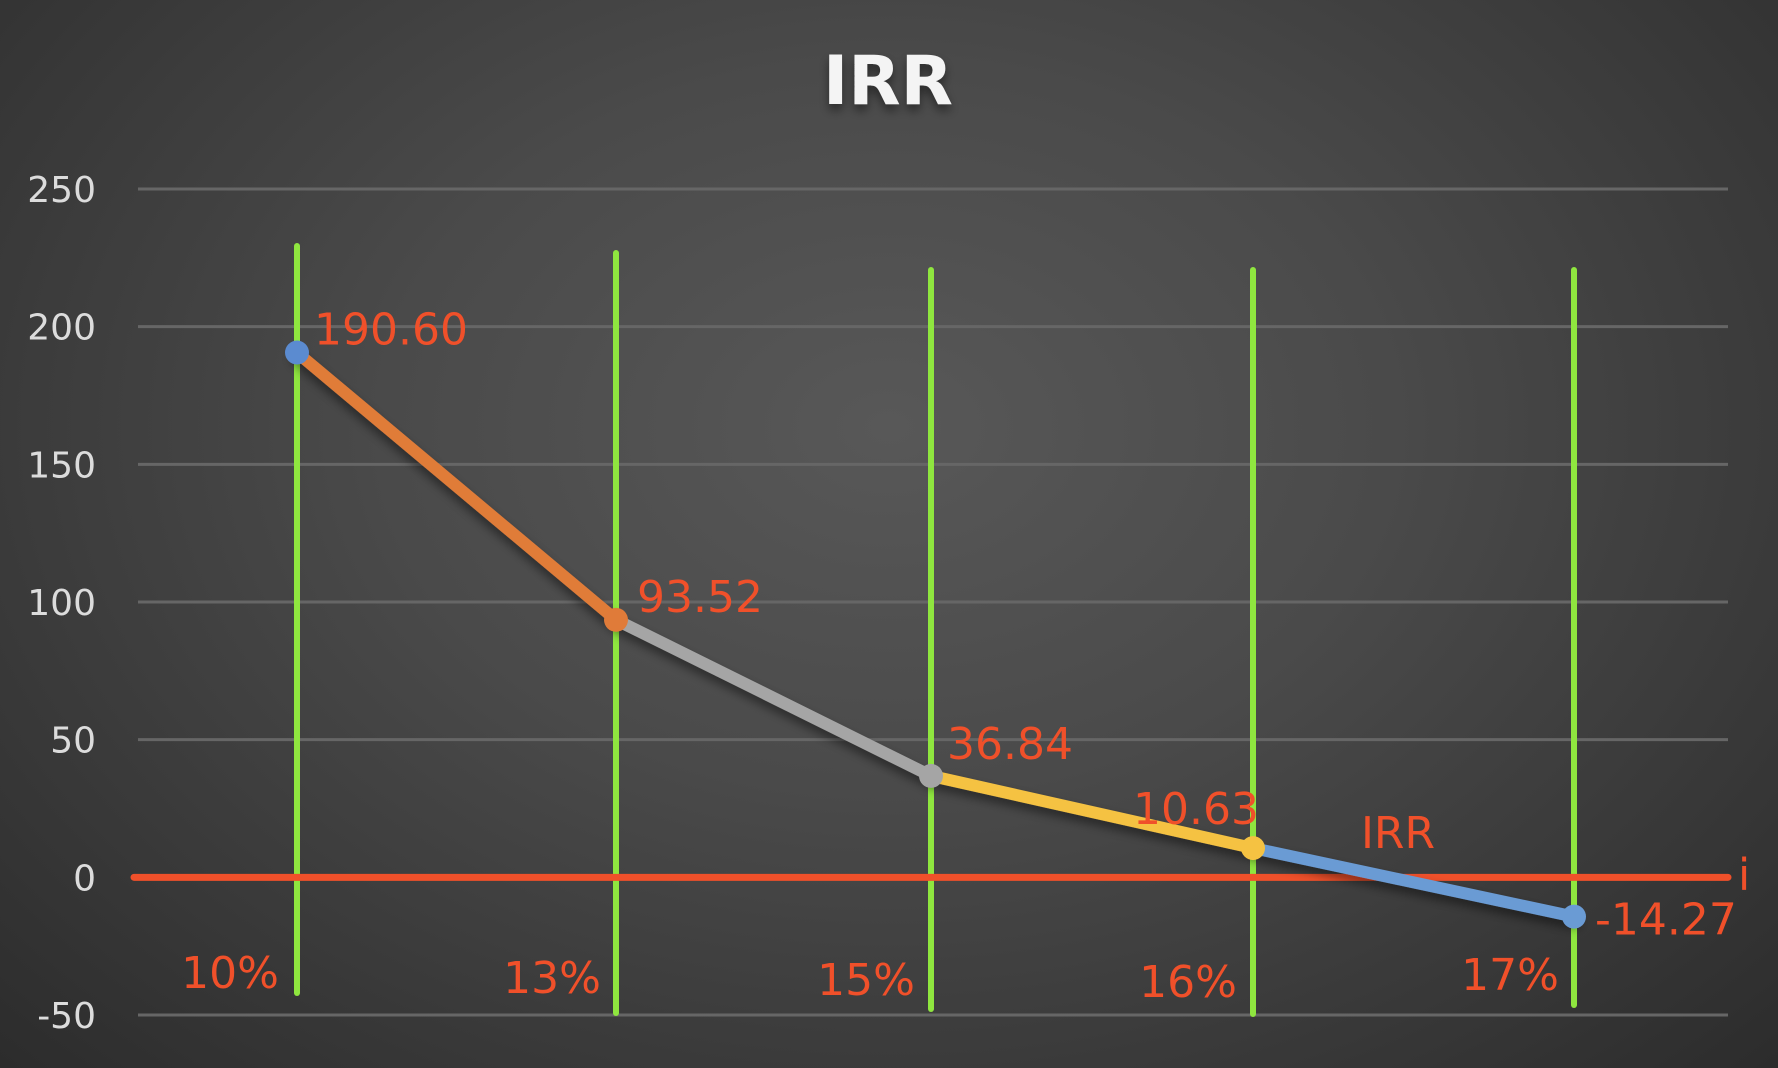 Image resolution: width=1778 pixels, height=1068 pixels. What do you see at coordinates (230, 973) in the screenshot?
I see `category-label: 10%` at bounding box center [230, 973].